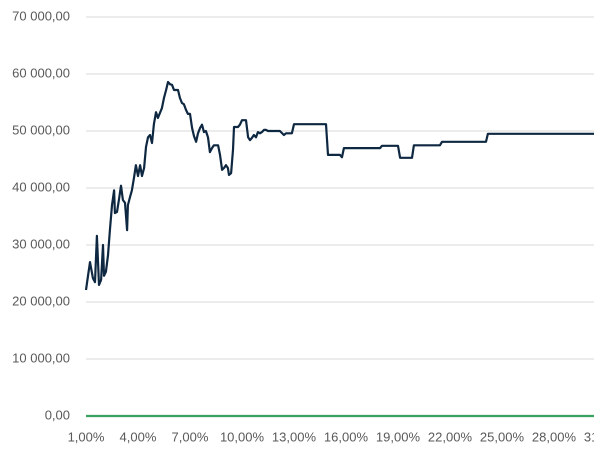 This screenshot has width=594, height=454. What do you see at coordinates (41, 300) in the screenshot?
I see `y-tick-label: 20 000,00` at bounding box center [41, 300].